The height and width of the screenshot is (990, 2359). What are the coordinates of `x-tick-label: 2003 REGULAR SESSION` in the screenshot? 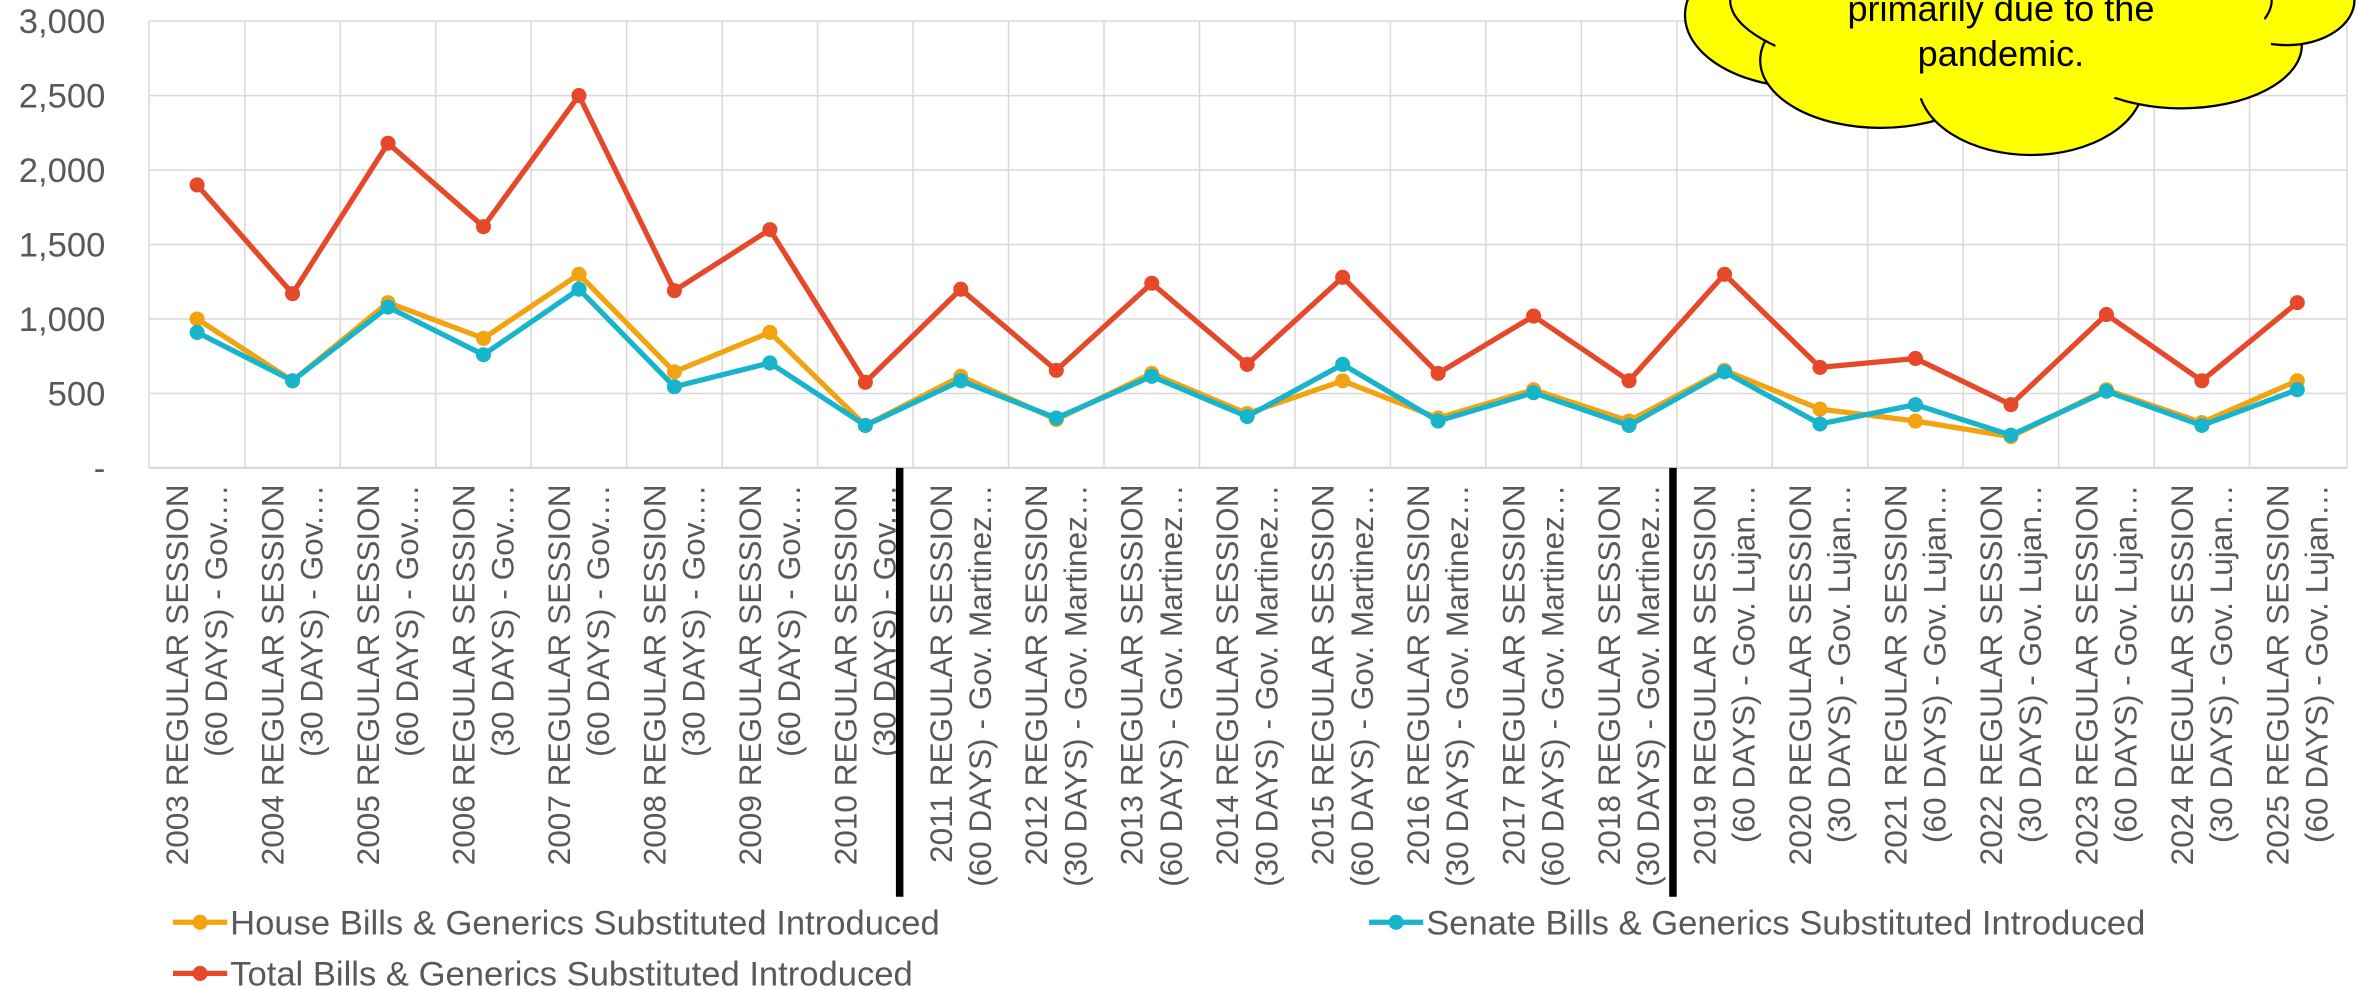 It's located at (177, 674).